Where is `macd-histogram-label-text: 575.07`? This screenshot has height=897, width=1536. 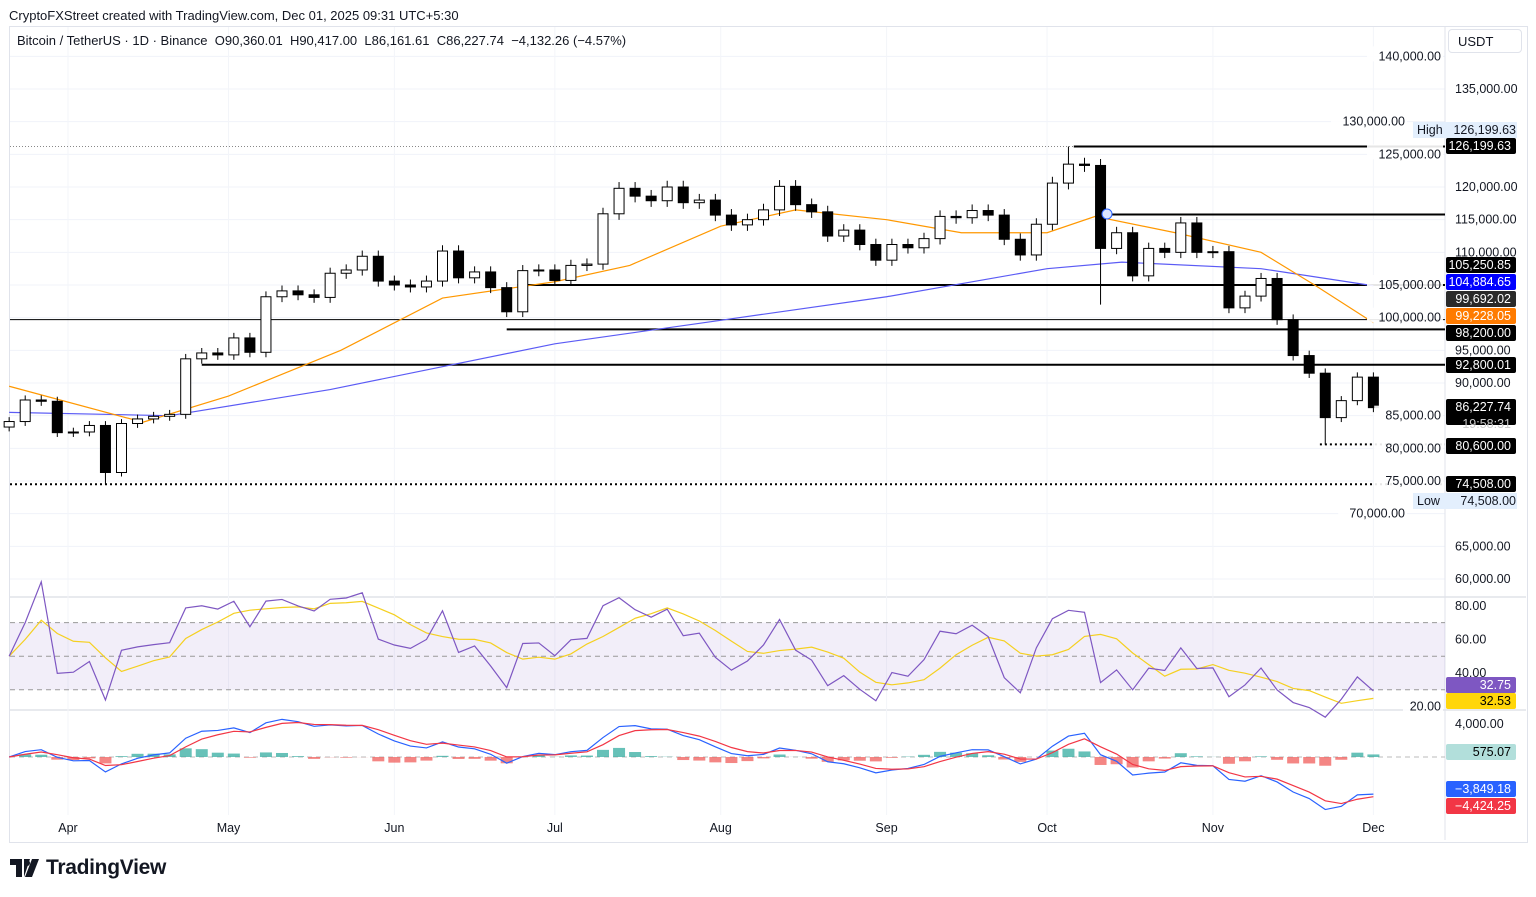
macd-histogram-label-text: 575.07 is located at coordinates (1492, 752).